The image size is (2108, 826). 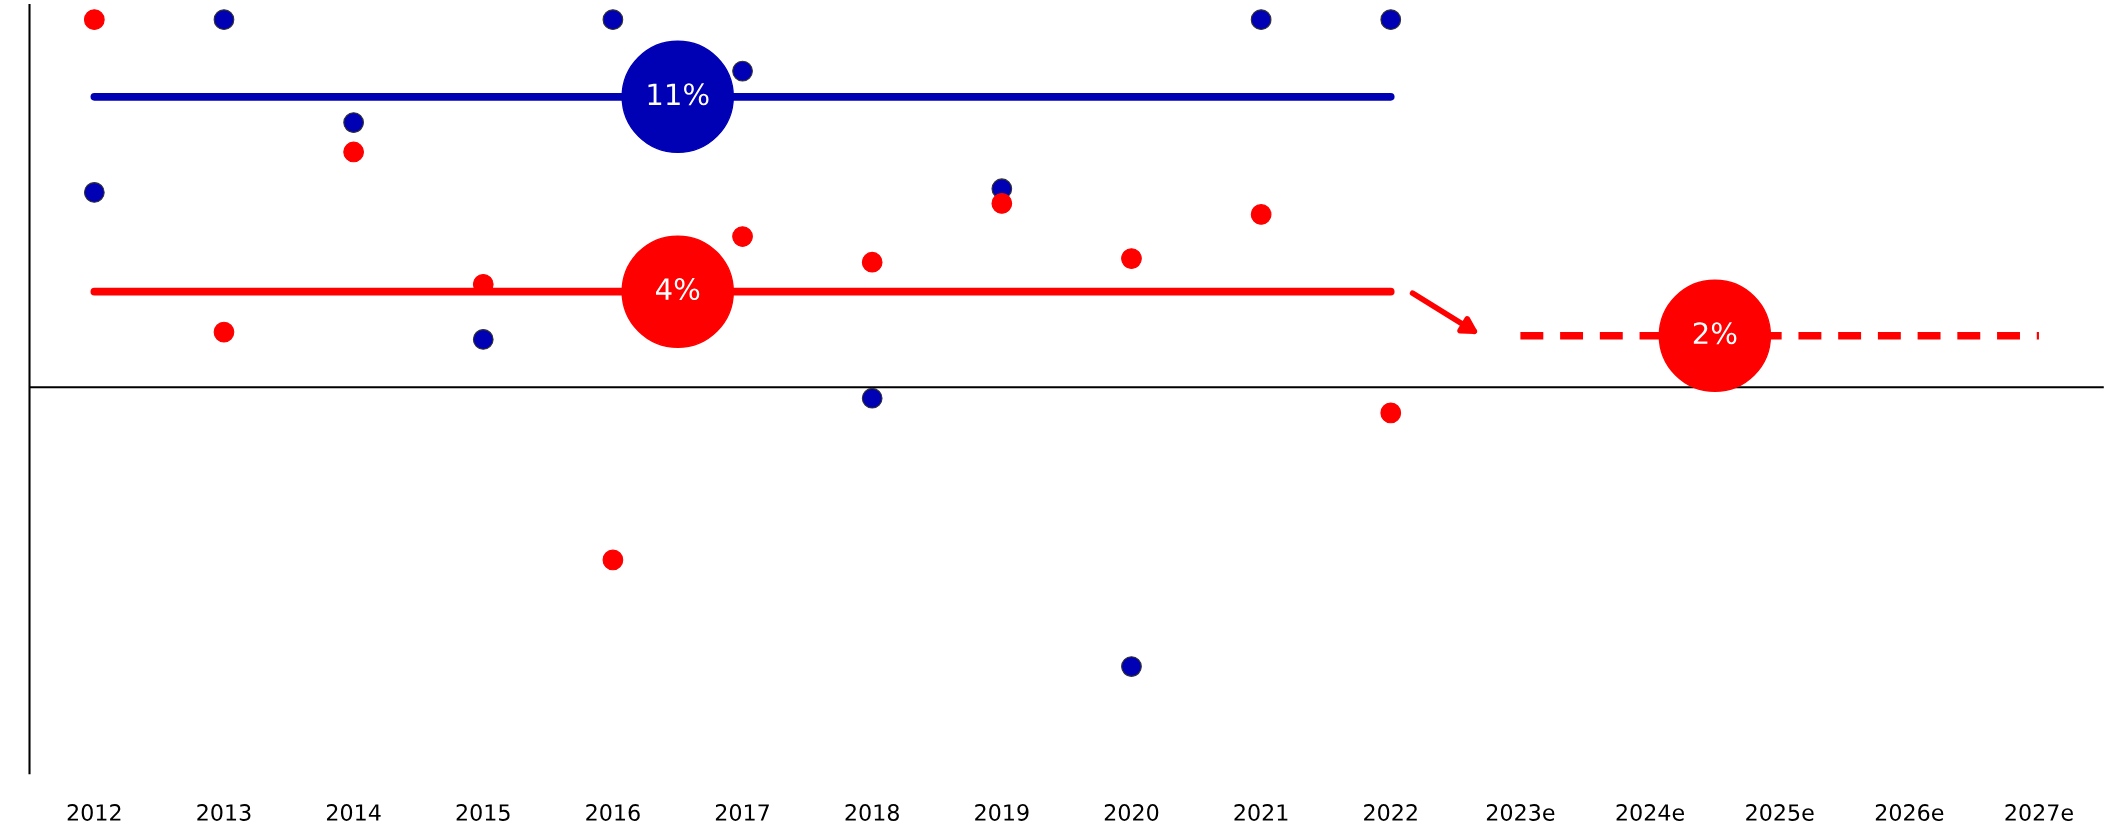 I want to click on x-tick-label: 2017, so click(x=742, y=812).